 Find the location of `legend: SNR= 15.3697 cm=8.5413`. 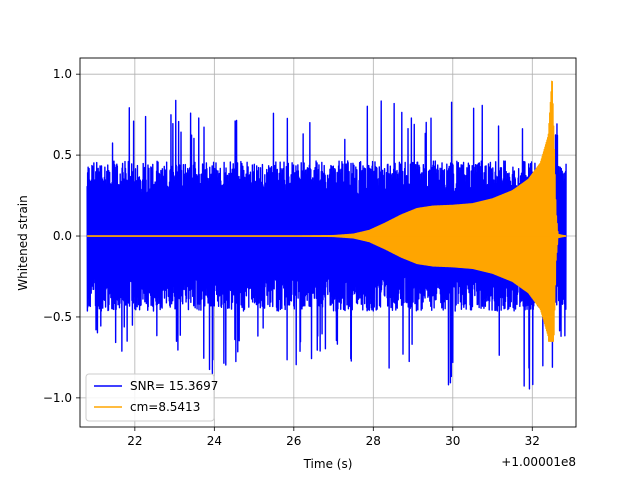

legend: SNR= 15.3697 cm=8.5413 is located at coordinates (151, 397).